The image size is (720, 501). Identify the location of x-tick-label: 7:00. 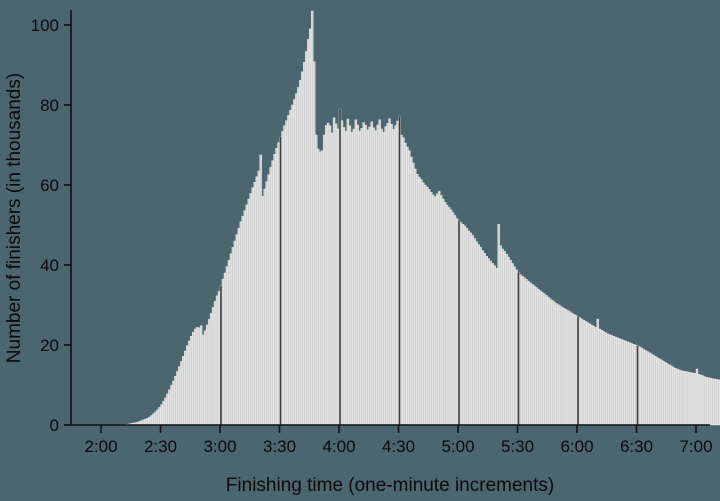
(695, 446).